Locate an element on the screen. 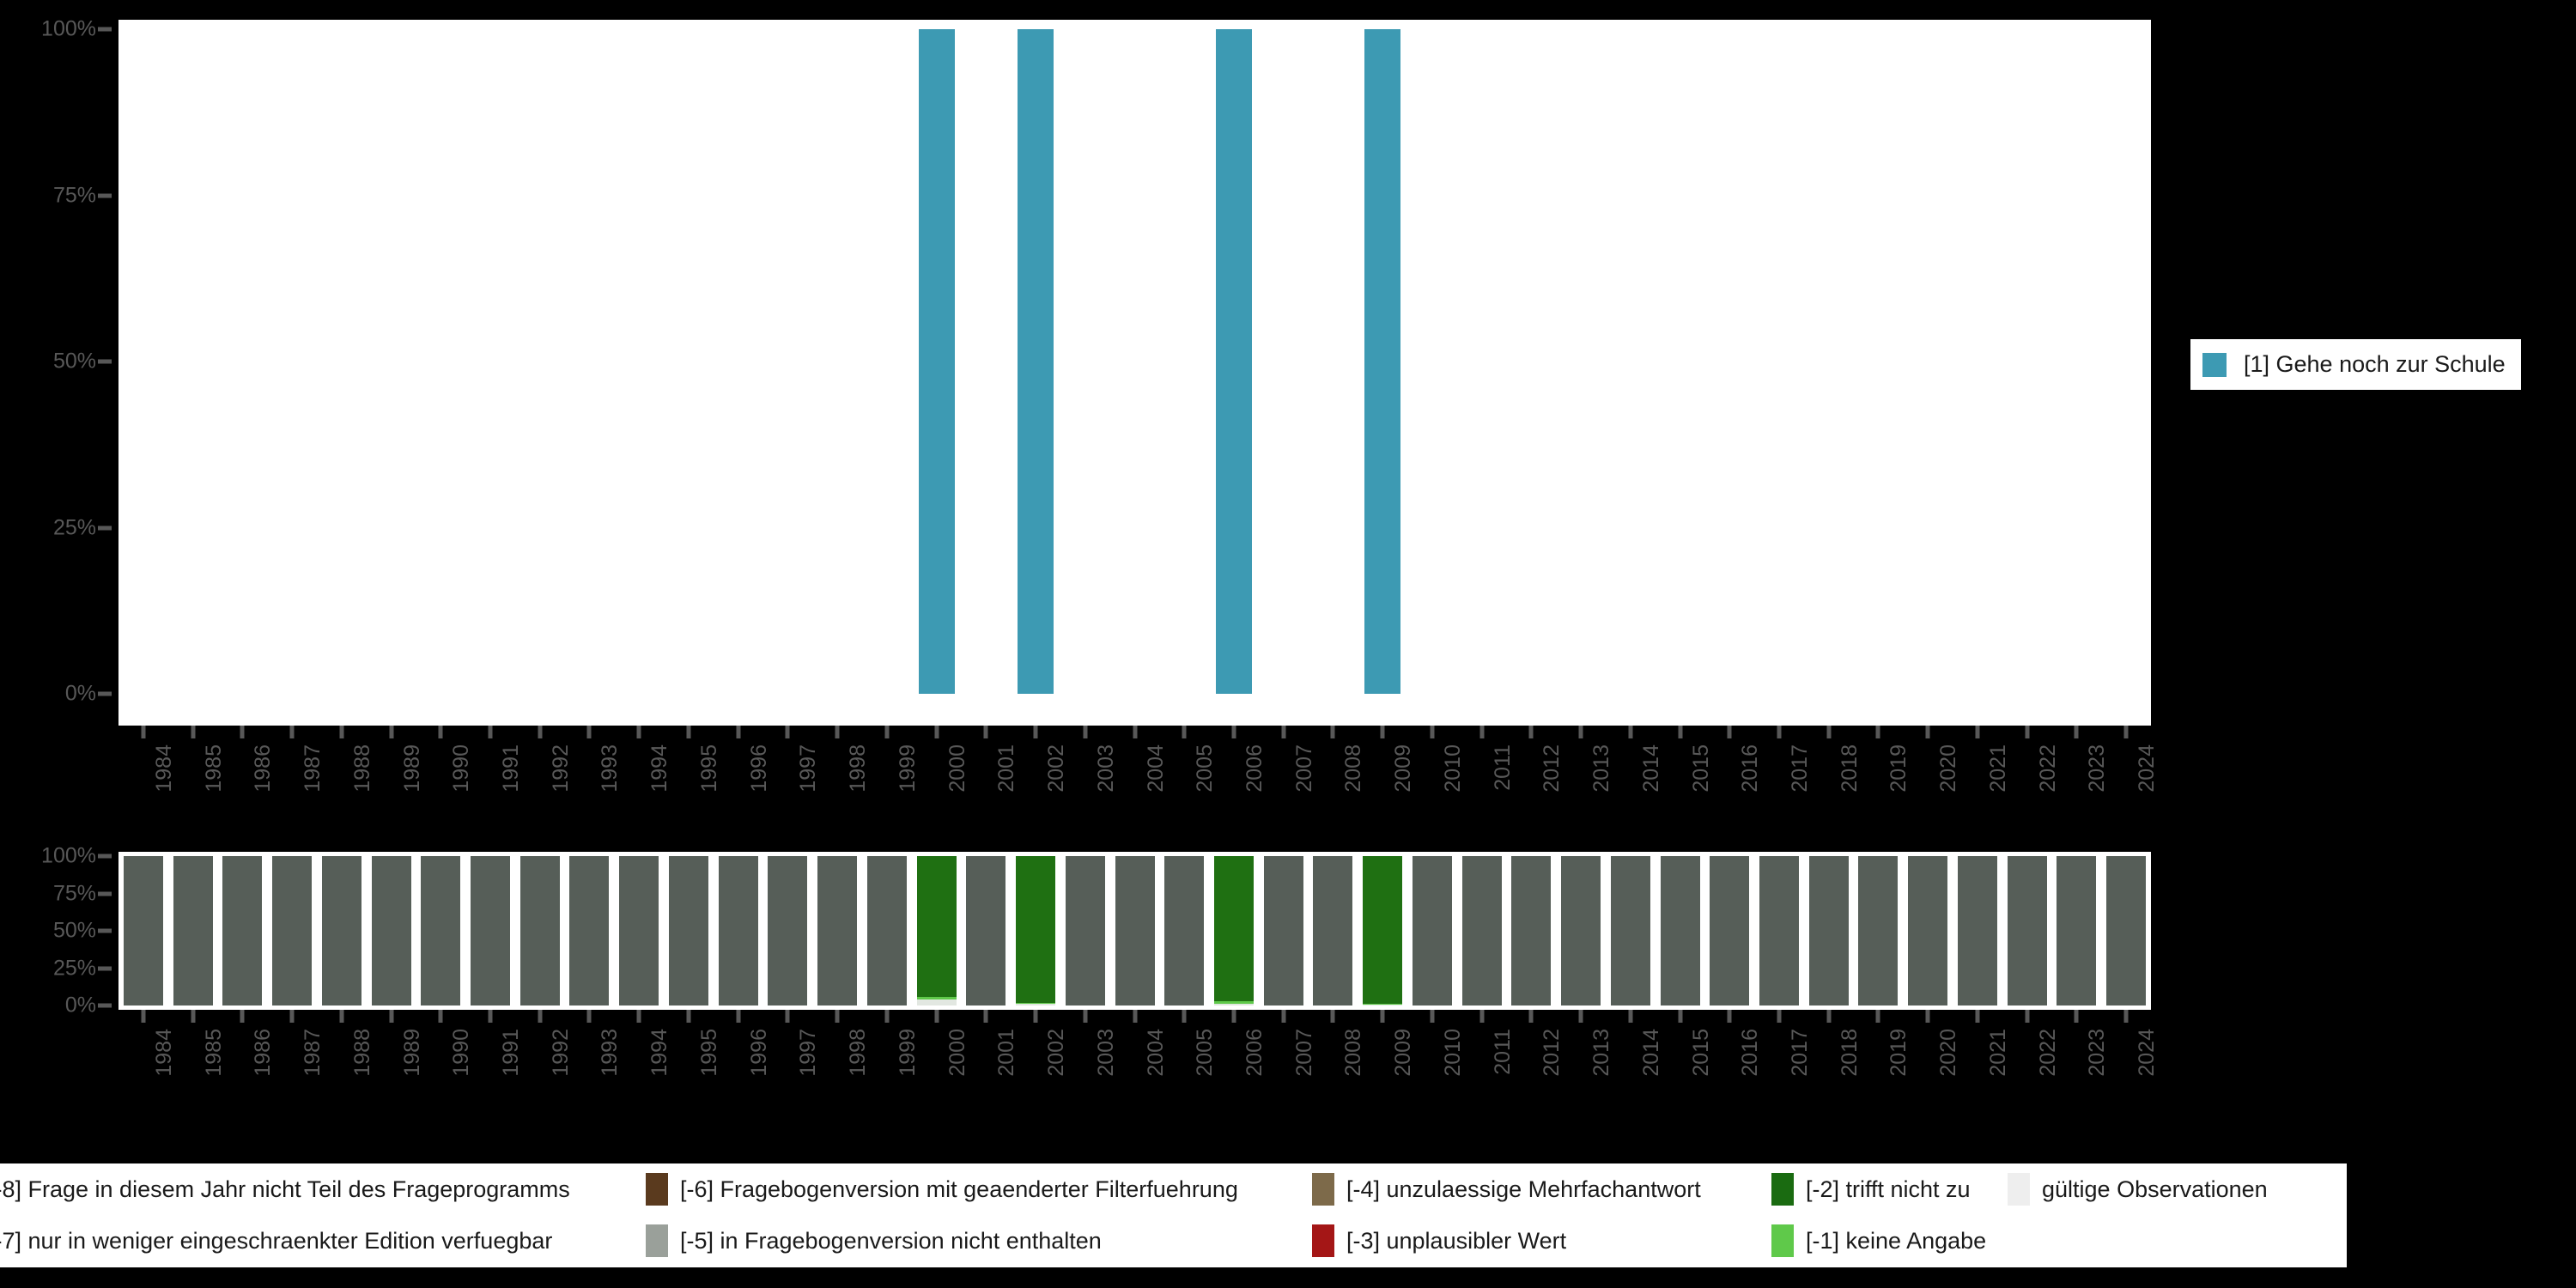 Image resolution: width=2576 pixels, height=1288 pixels. meta-x-axis-tick-label: 2015 is located at coordinates (1700, 1053).